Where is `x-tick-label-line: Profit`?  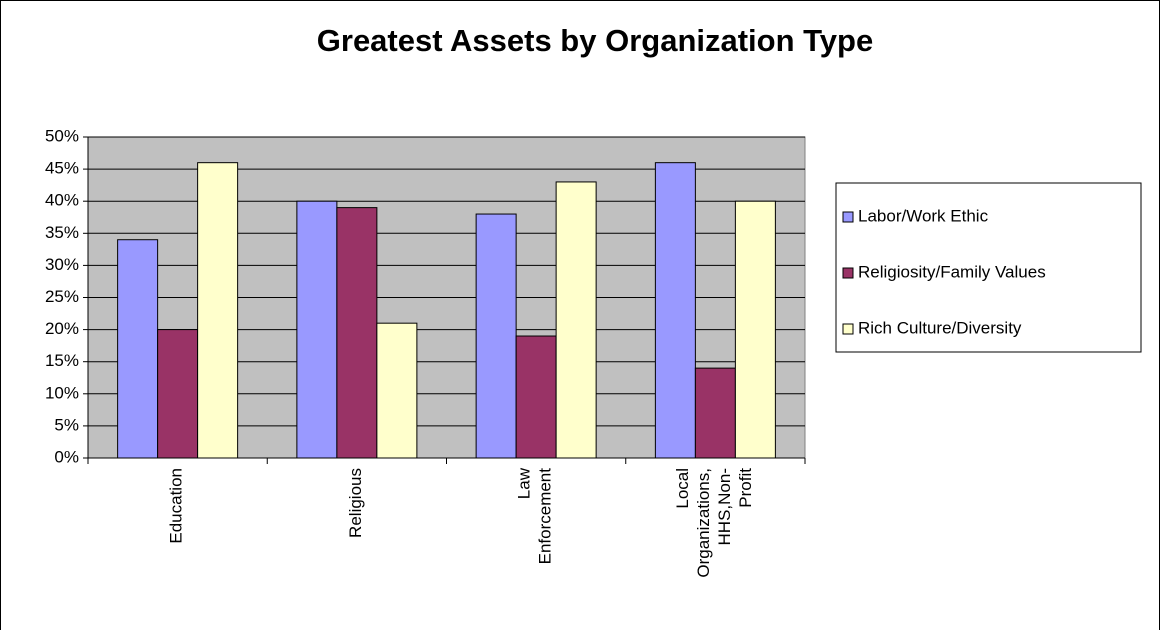 x-tick-label-line: Profit is located at coordinates (745, 488).